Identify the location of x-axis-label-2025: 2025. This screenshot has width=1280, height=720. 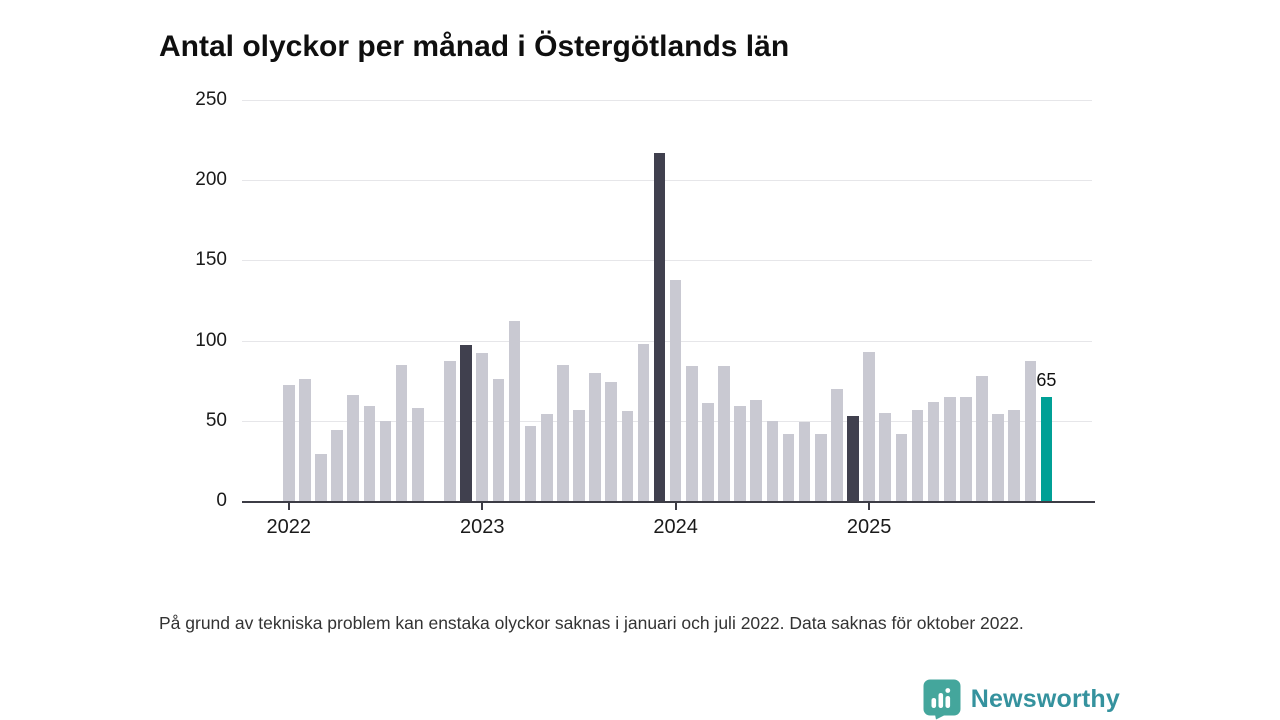
(869, 527).